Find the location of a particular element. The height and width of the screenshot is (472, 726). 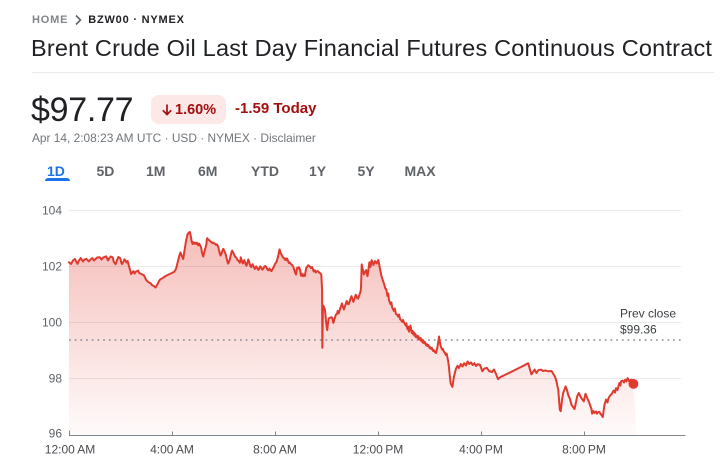

svg-text: 8:00 PM is located at coordinates (584, 450).